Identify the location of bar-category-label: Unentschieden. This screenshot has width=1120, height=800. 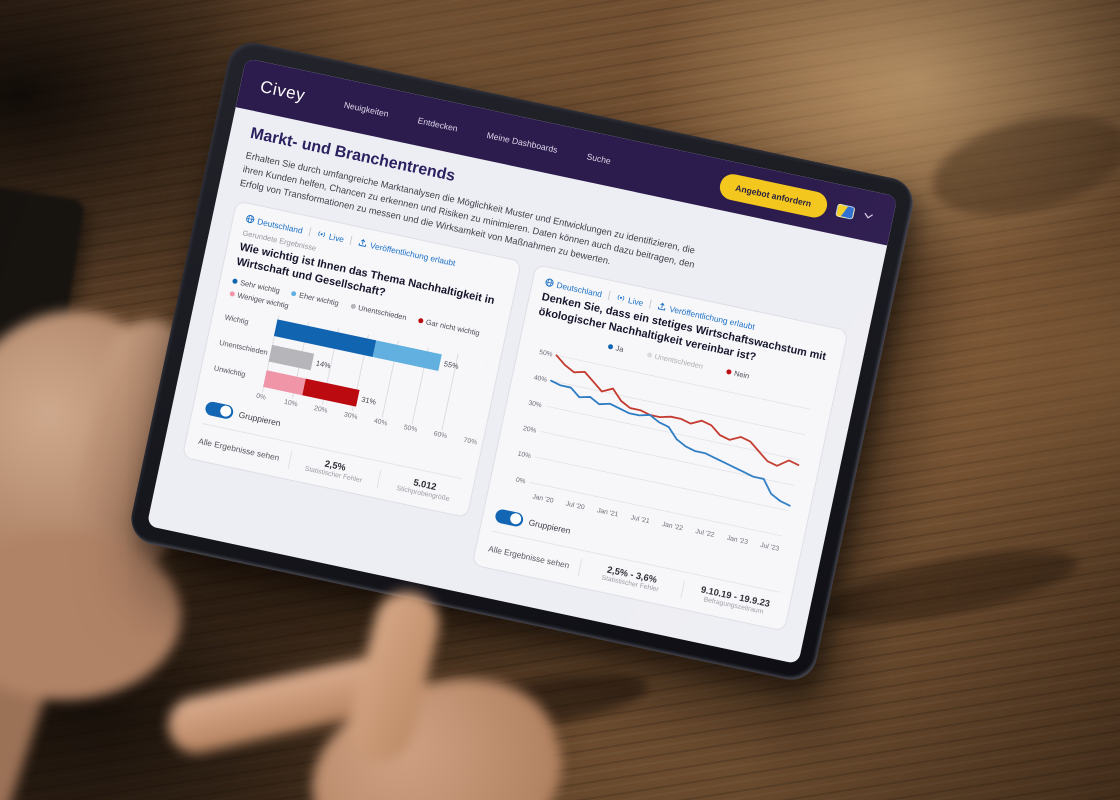
(243, 347).